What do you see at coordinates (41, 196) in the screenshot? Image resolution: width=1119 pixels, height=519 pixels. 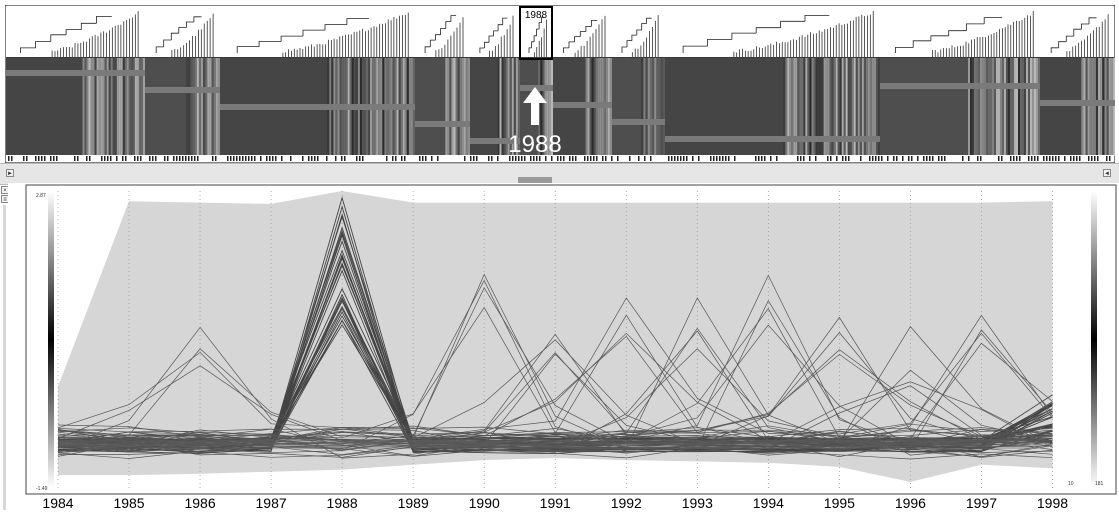 I see `y-max-label: 2.87` at bounding box center [41, 196].